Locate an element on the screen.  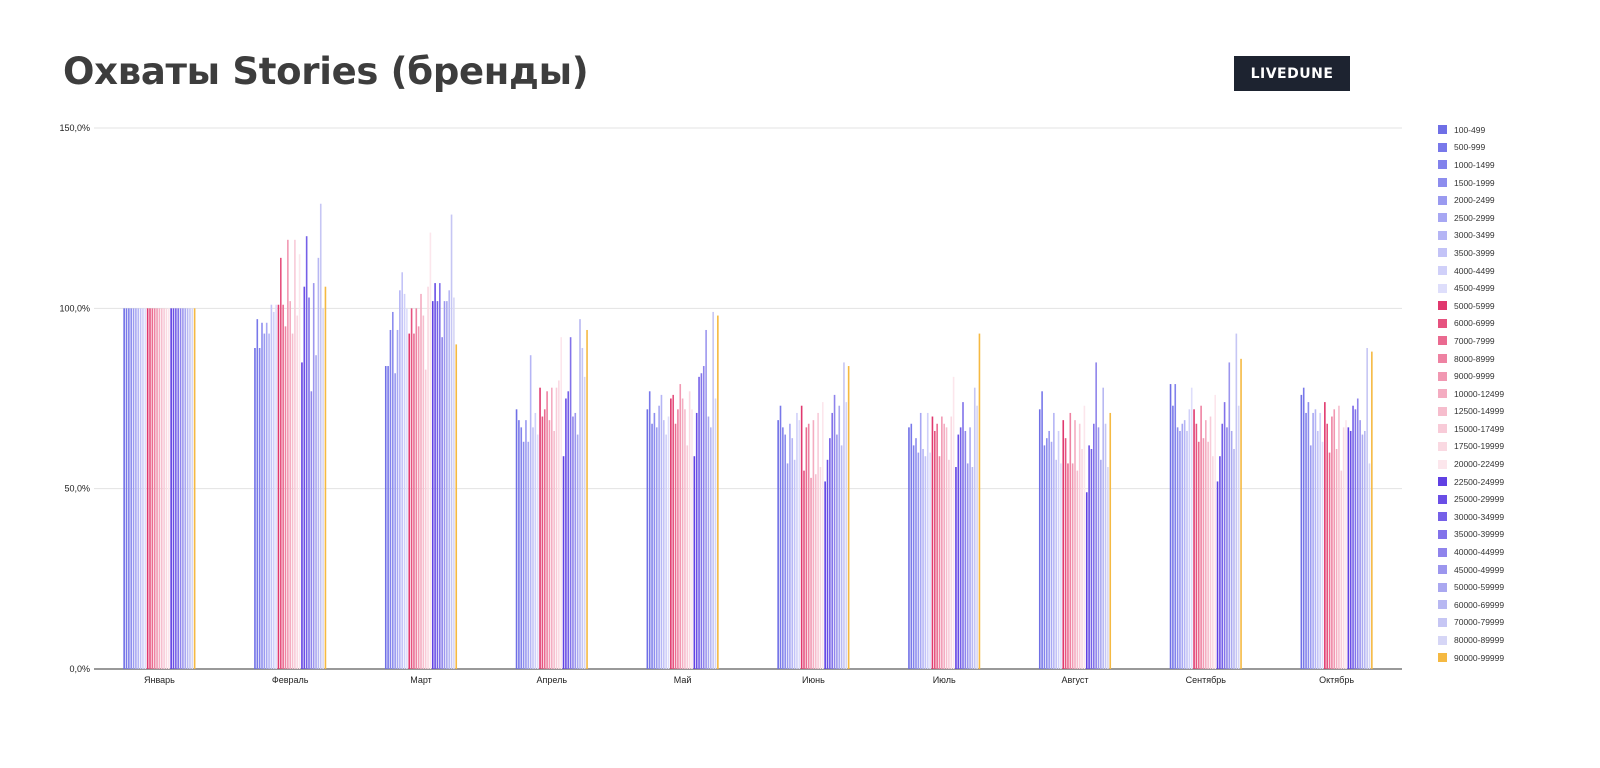
legend-item: 9000-9999 is located at coordinates (1471, 376).